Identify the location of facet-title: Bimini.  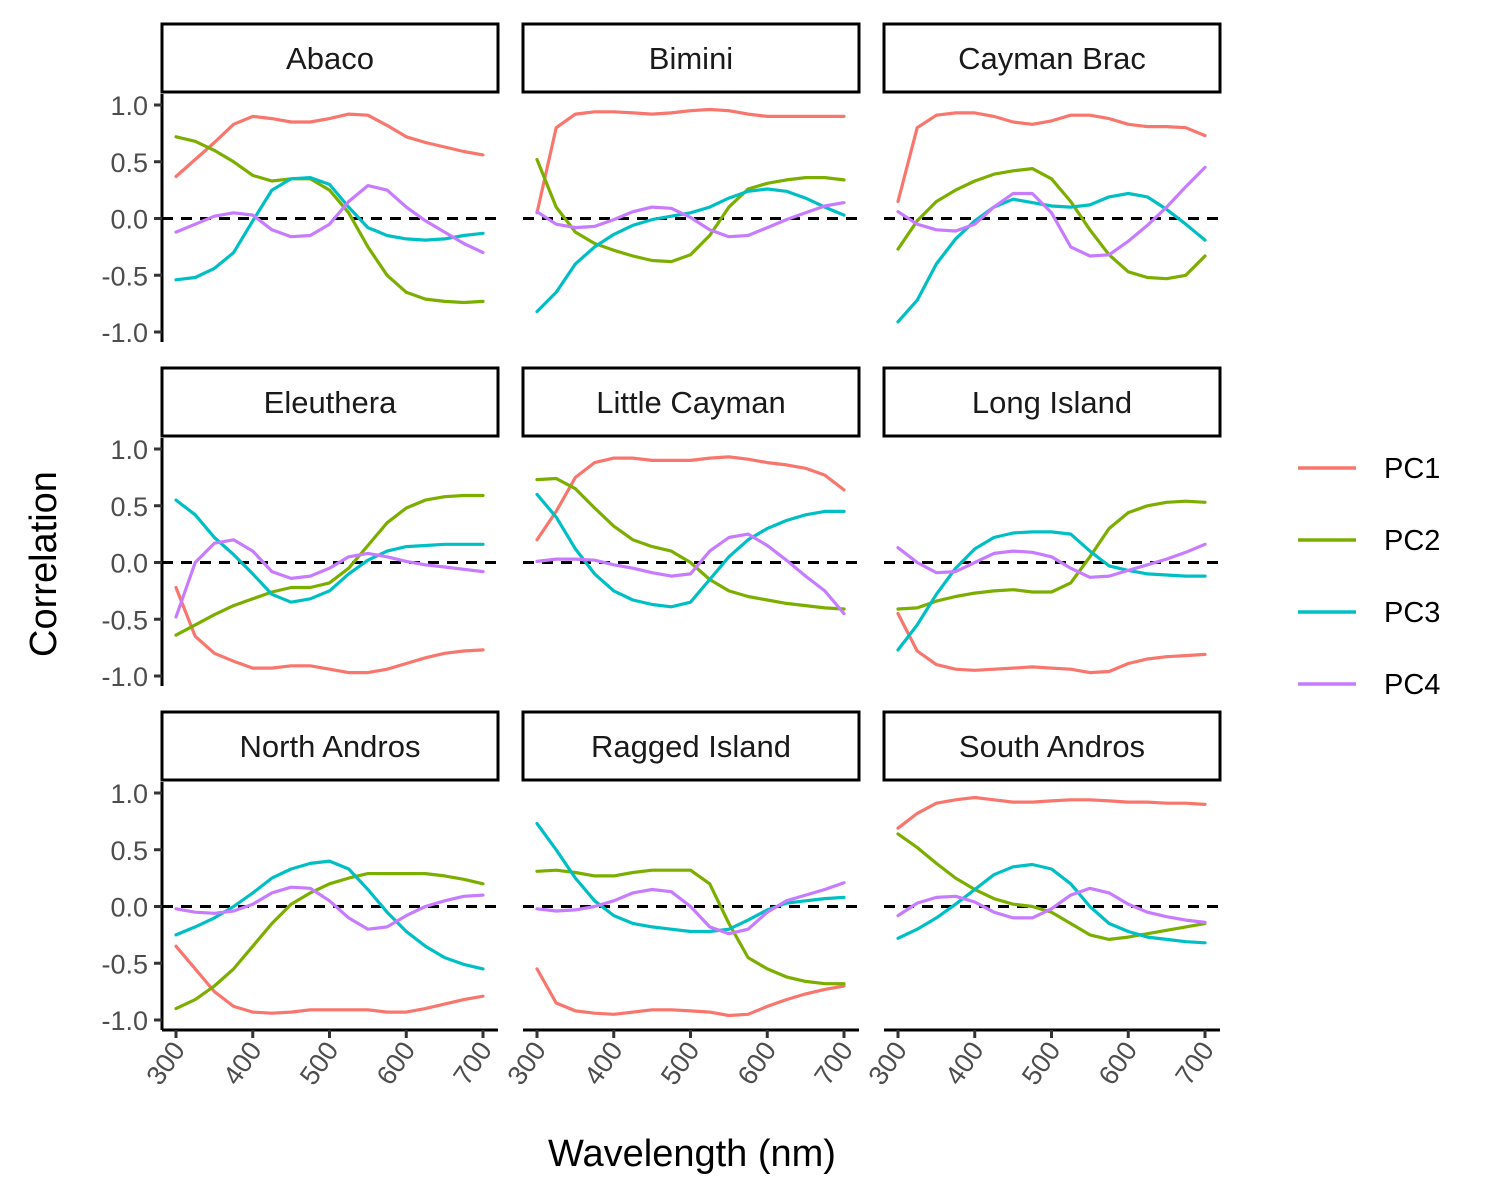
(691, 58).